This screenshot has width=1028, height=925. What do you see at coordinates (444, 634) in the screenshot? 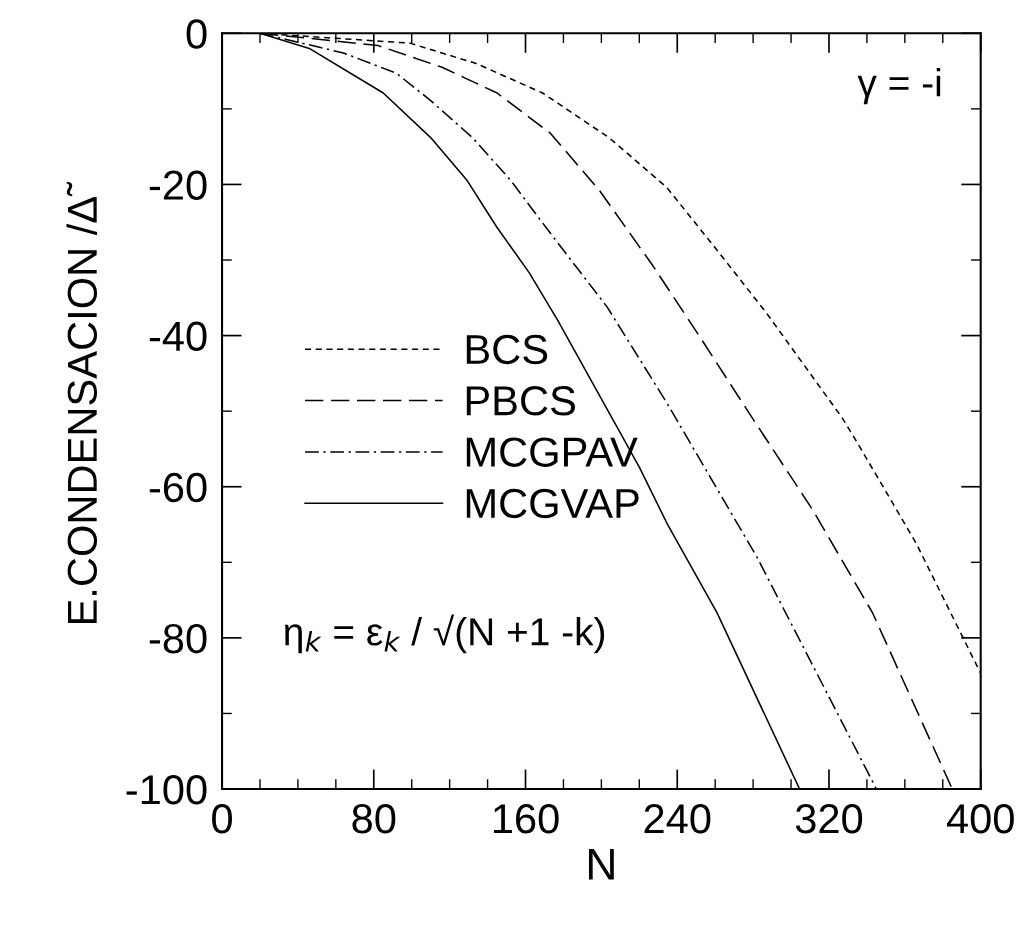
I see `annotation: η$_{k}$ = ε$_{k}$ / √(N +1 -k)` at bounding box center [444, 634].